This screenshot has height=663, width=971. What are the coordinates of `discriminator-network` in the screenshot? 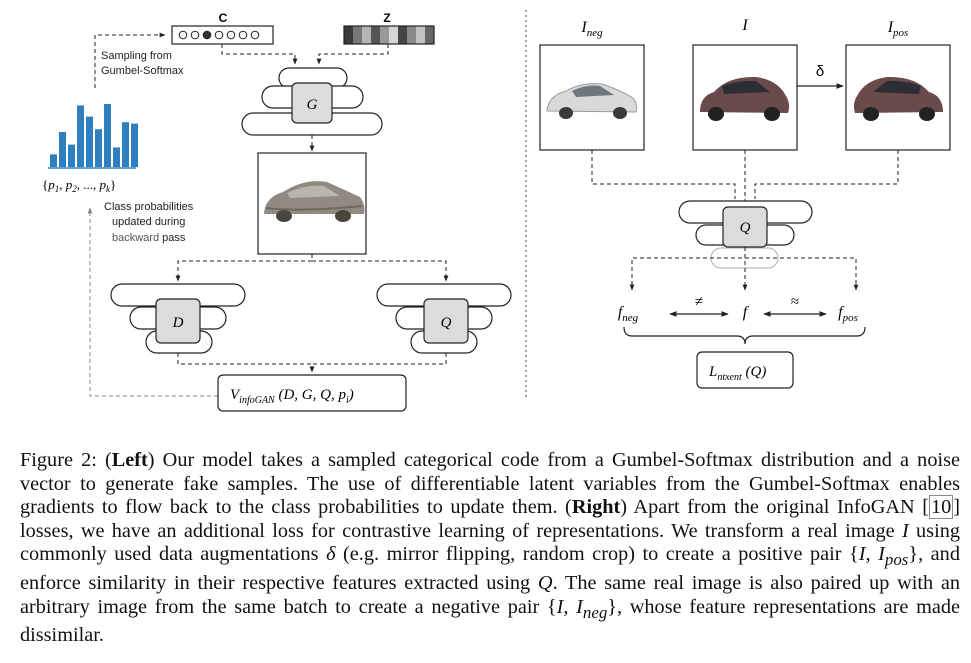 It's located at (178, 318).